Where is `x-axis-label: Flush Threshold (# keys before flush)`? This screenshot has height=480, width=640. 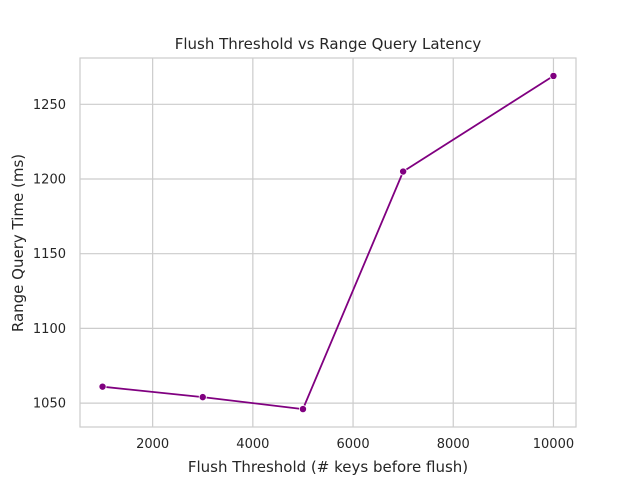 x-axis-label: Flush Threshold (# keys before flush) is located at coordinates (328, 467).